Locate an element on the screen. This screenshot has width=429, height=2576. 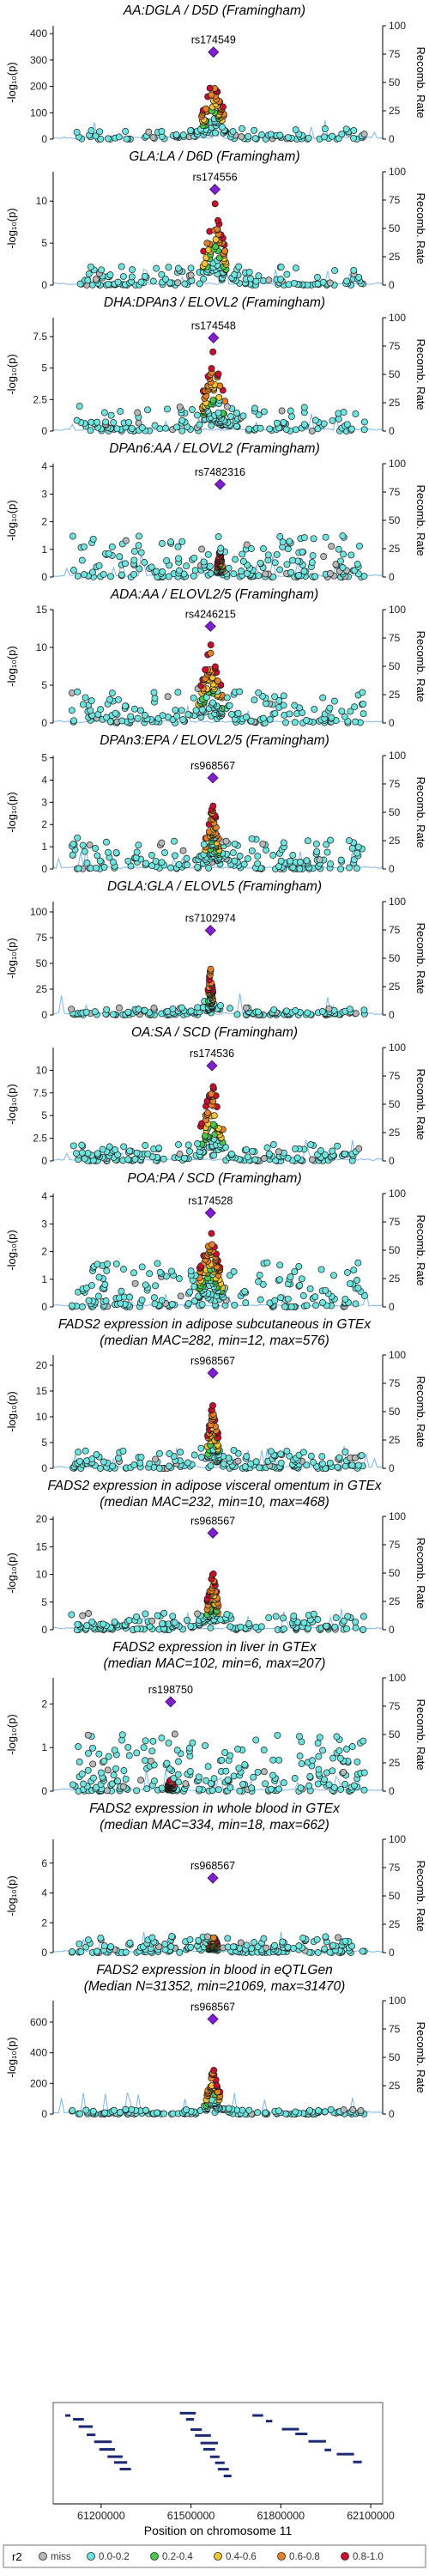
y-tick-label: 3 is located at coordinates (44, 1224).